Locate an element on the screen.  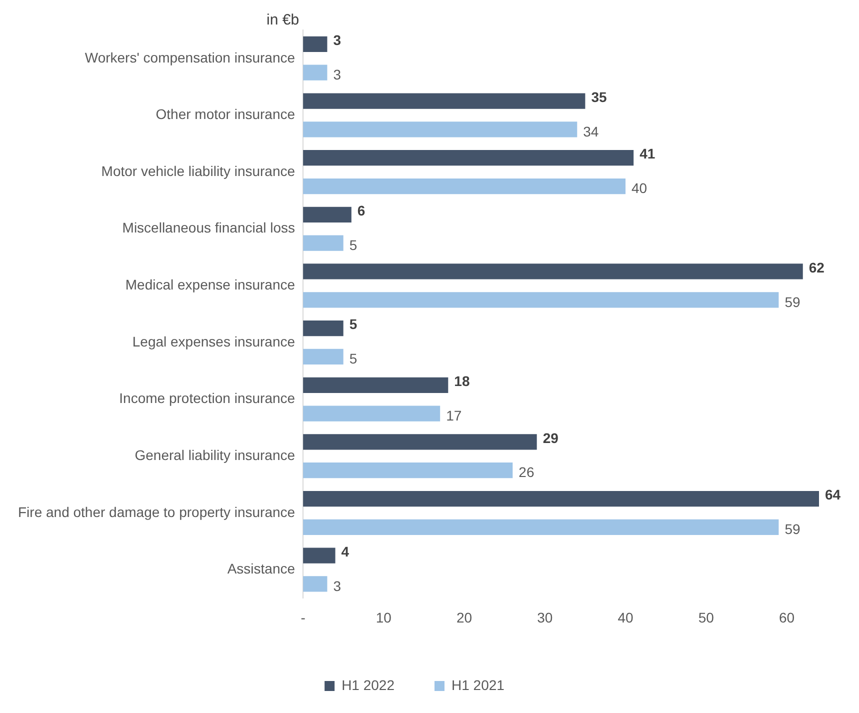
x-tick-label: - is located at coordinates (303, 617).